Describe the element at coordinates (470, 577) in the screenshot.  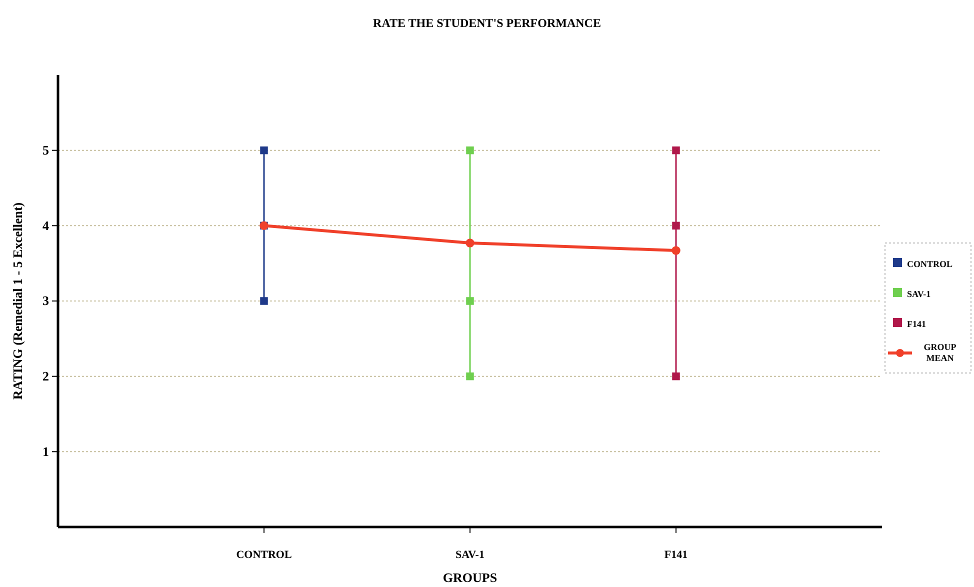
I see `x-axis-title: GROUPS` at that location.